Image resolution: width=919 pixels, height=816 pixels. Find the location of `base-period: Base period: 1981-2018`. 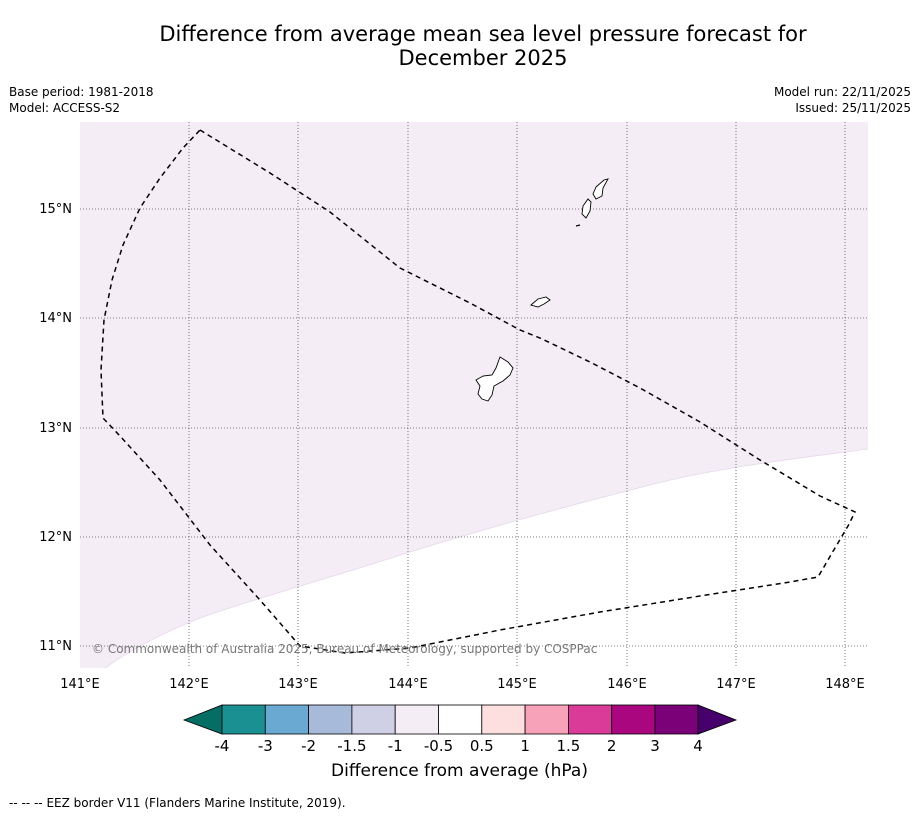

base-period: Base period: 1981-2018 is located at coordinates (81, 92).